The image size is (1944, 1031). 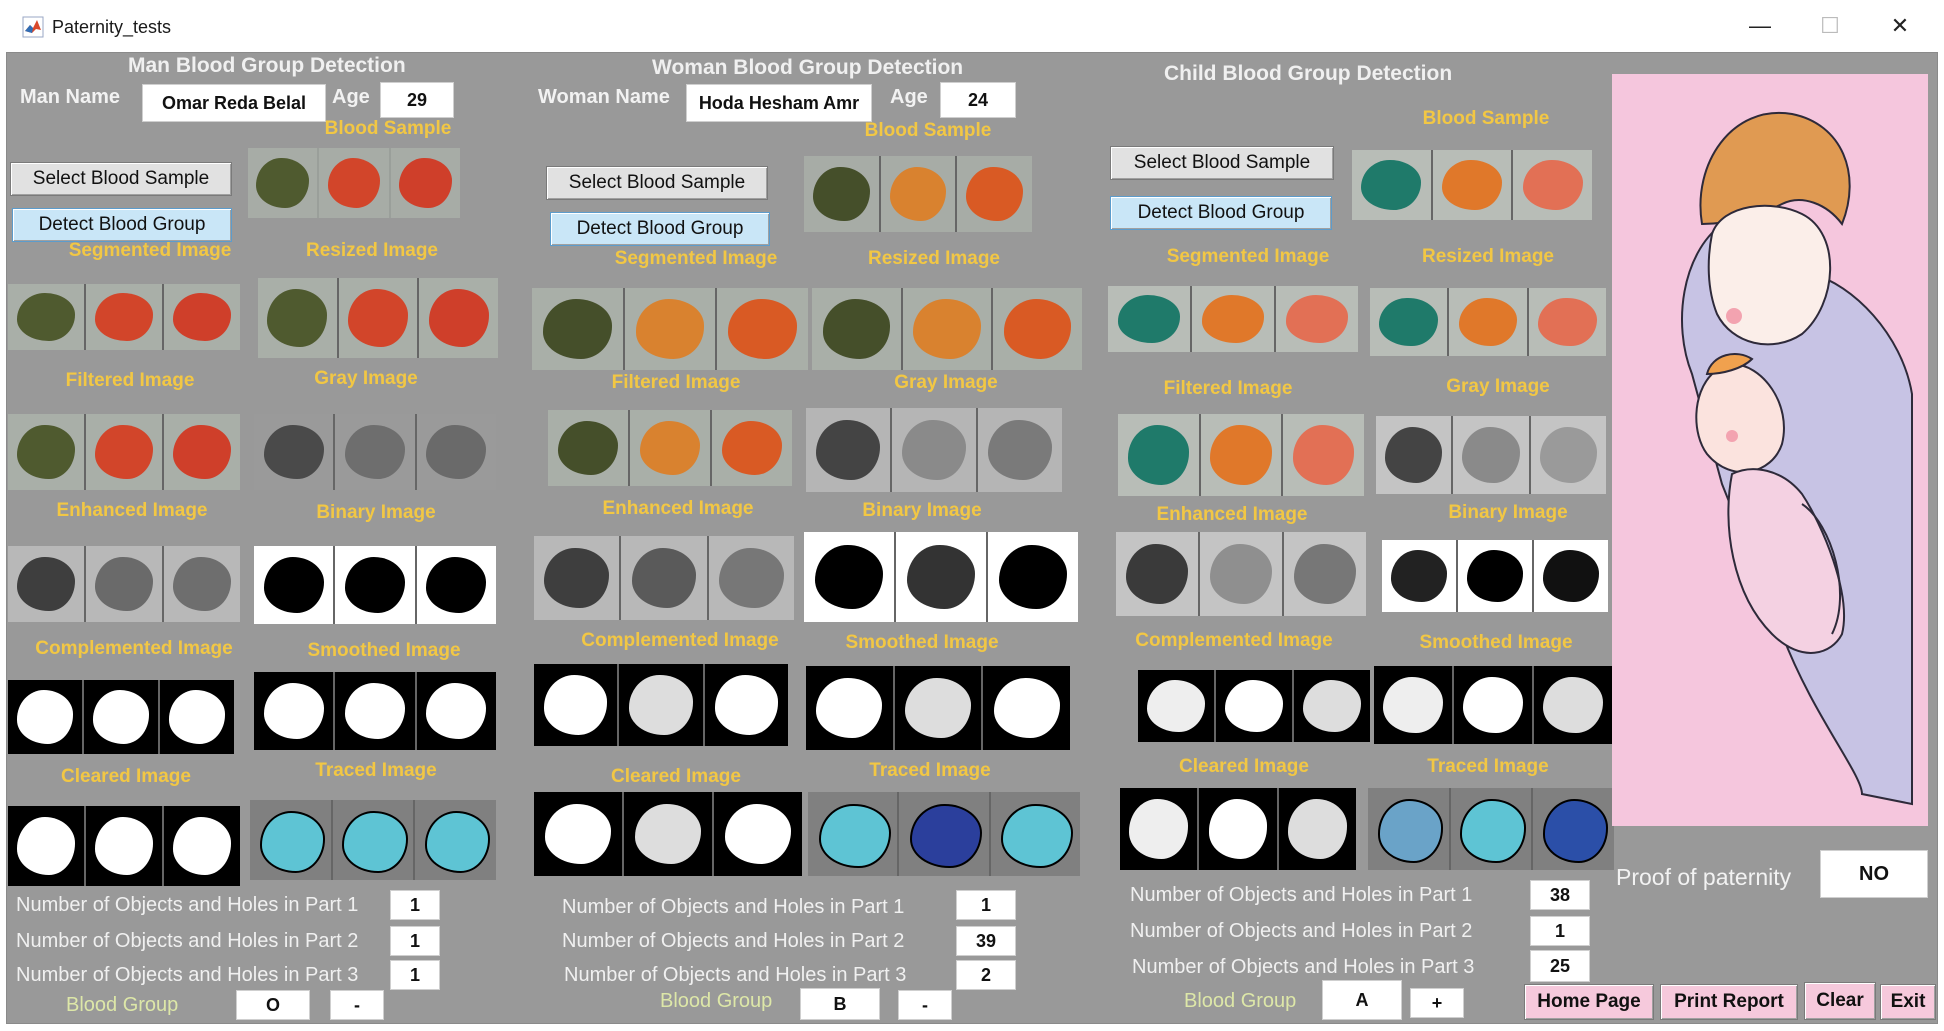 What do you see at coordinates (664, 578) in the screenshot?
I see `woman-enhanced-image` at bounding box center [664, 578].